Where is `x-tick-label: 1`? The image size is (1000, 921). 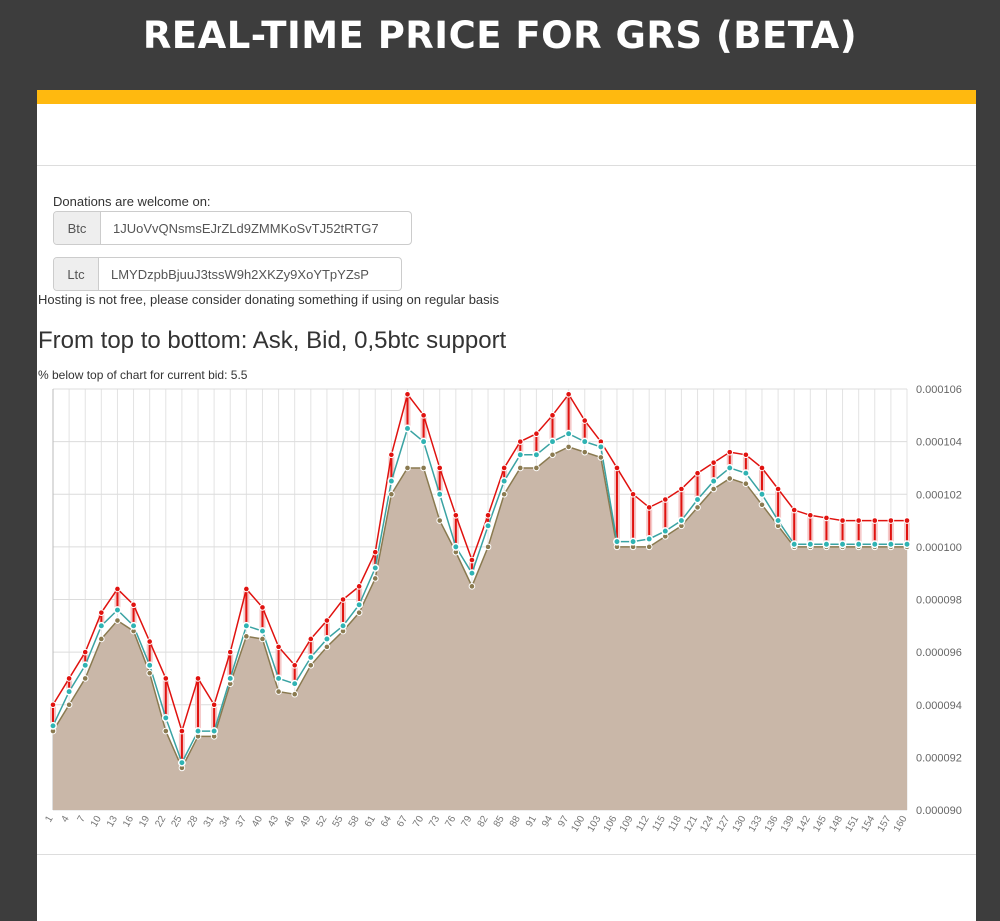
x-tick-label: 1 is located at coordinates (49, 819).